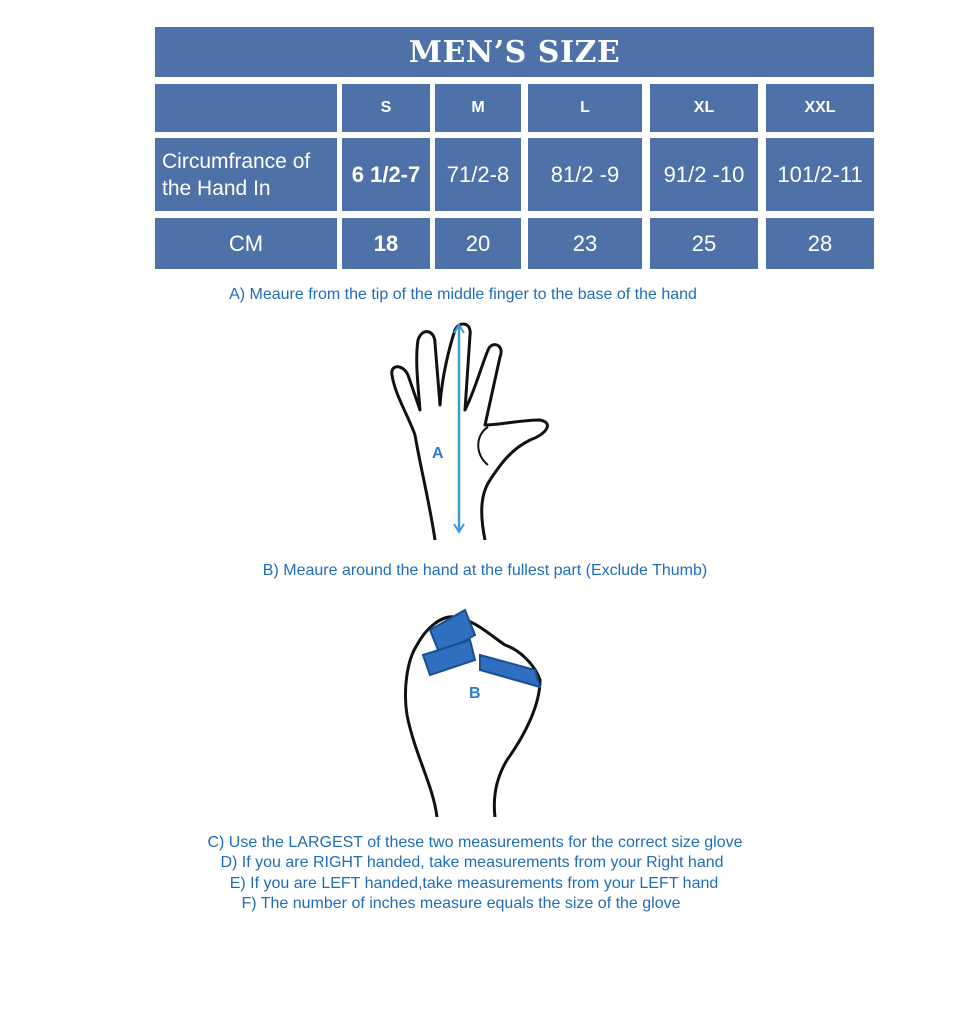  What do you see at coordinates (478, 174) in the screenshot?
I see `inches-m: 71/2-8` at bounding box center [478, 174].